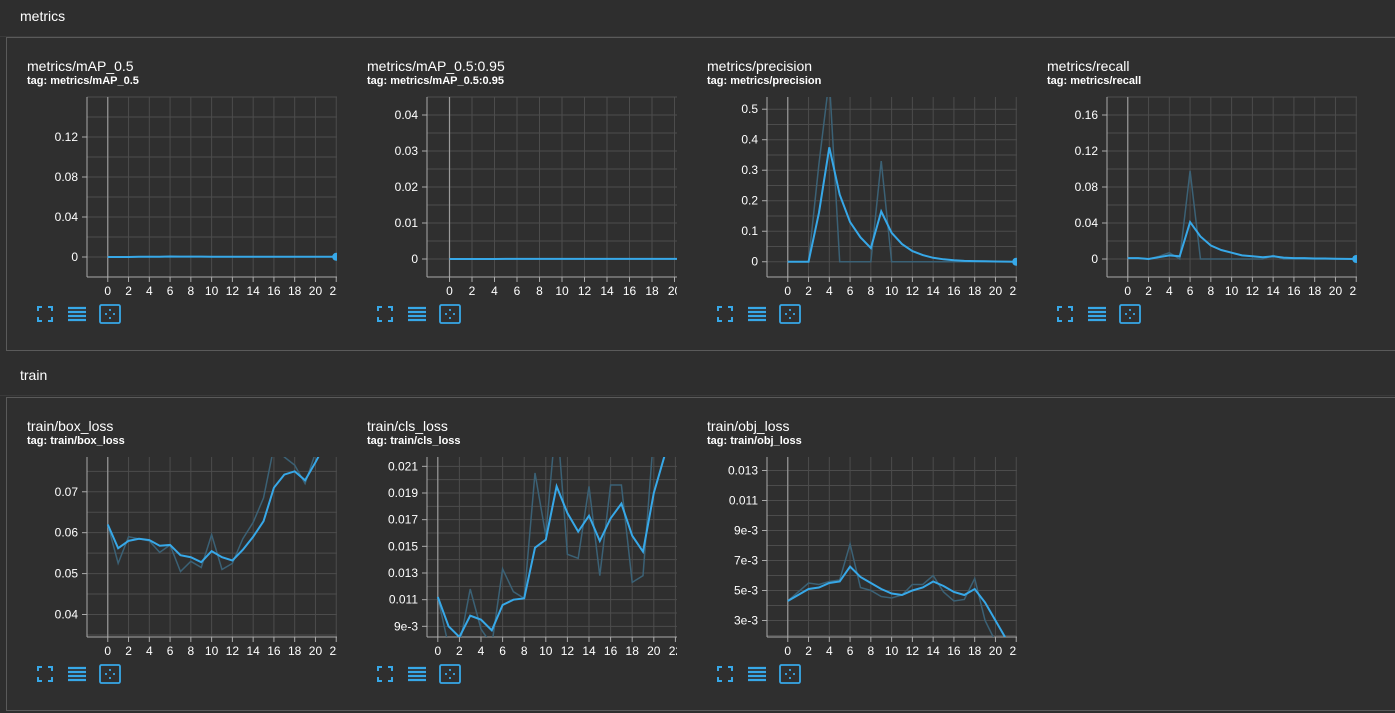  Describe the element at coordinates (749, 201) in the screenshot. I see `y-tick-label: 0.2` at that location.